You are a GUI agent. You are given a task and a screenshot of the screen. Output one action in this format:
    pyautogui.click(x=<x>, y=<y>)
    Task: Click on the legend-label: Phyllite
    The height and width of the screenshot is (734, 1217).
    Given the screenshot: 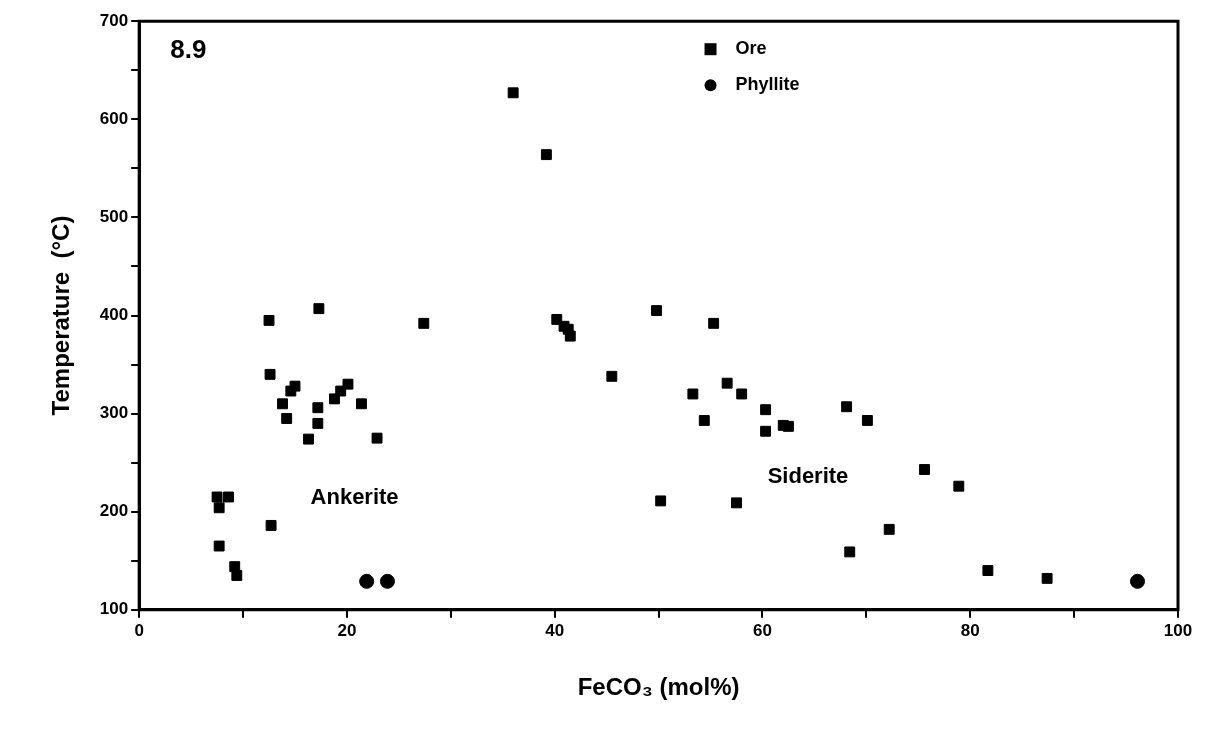 What is the action you would take?
    pyautogui.click(x=767, y=84)
    